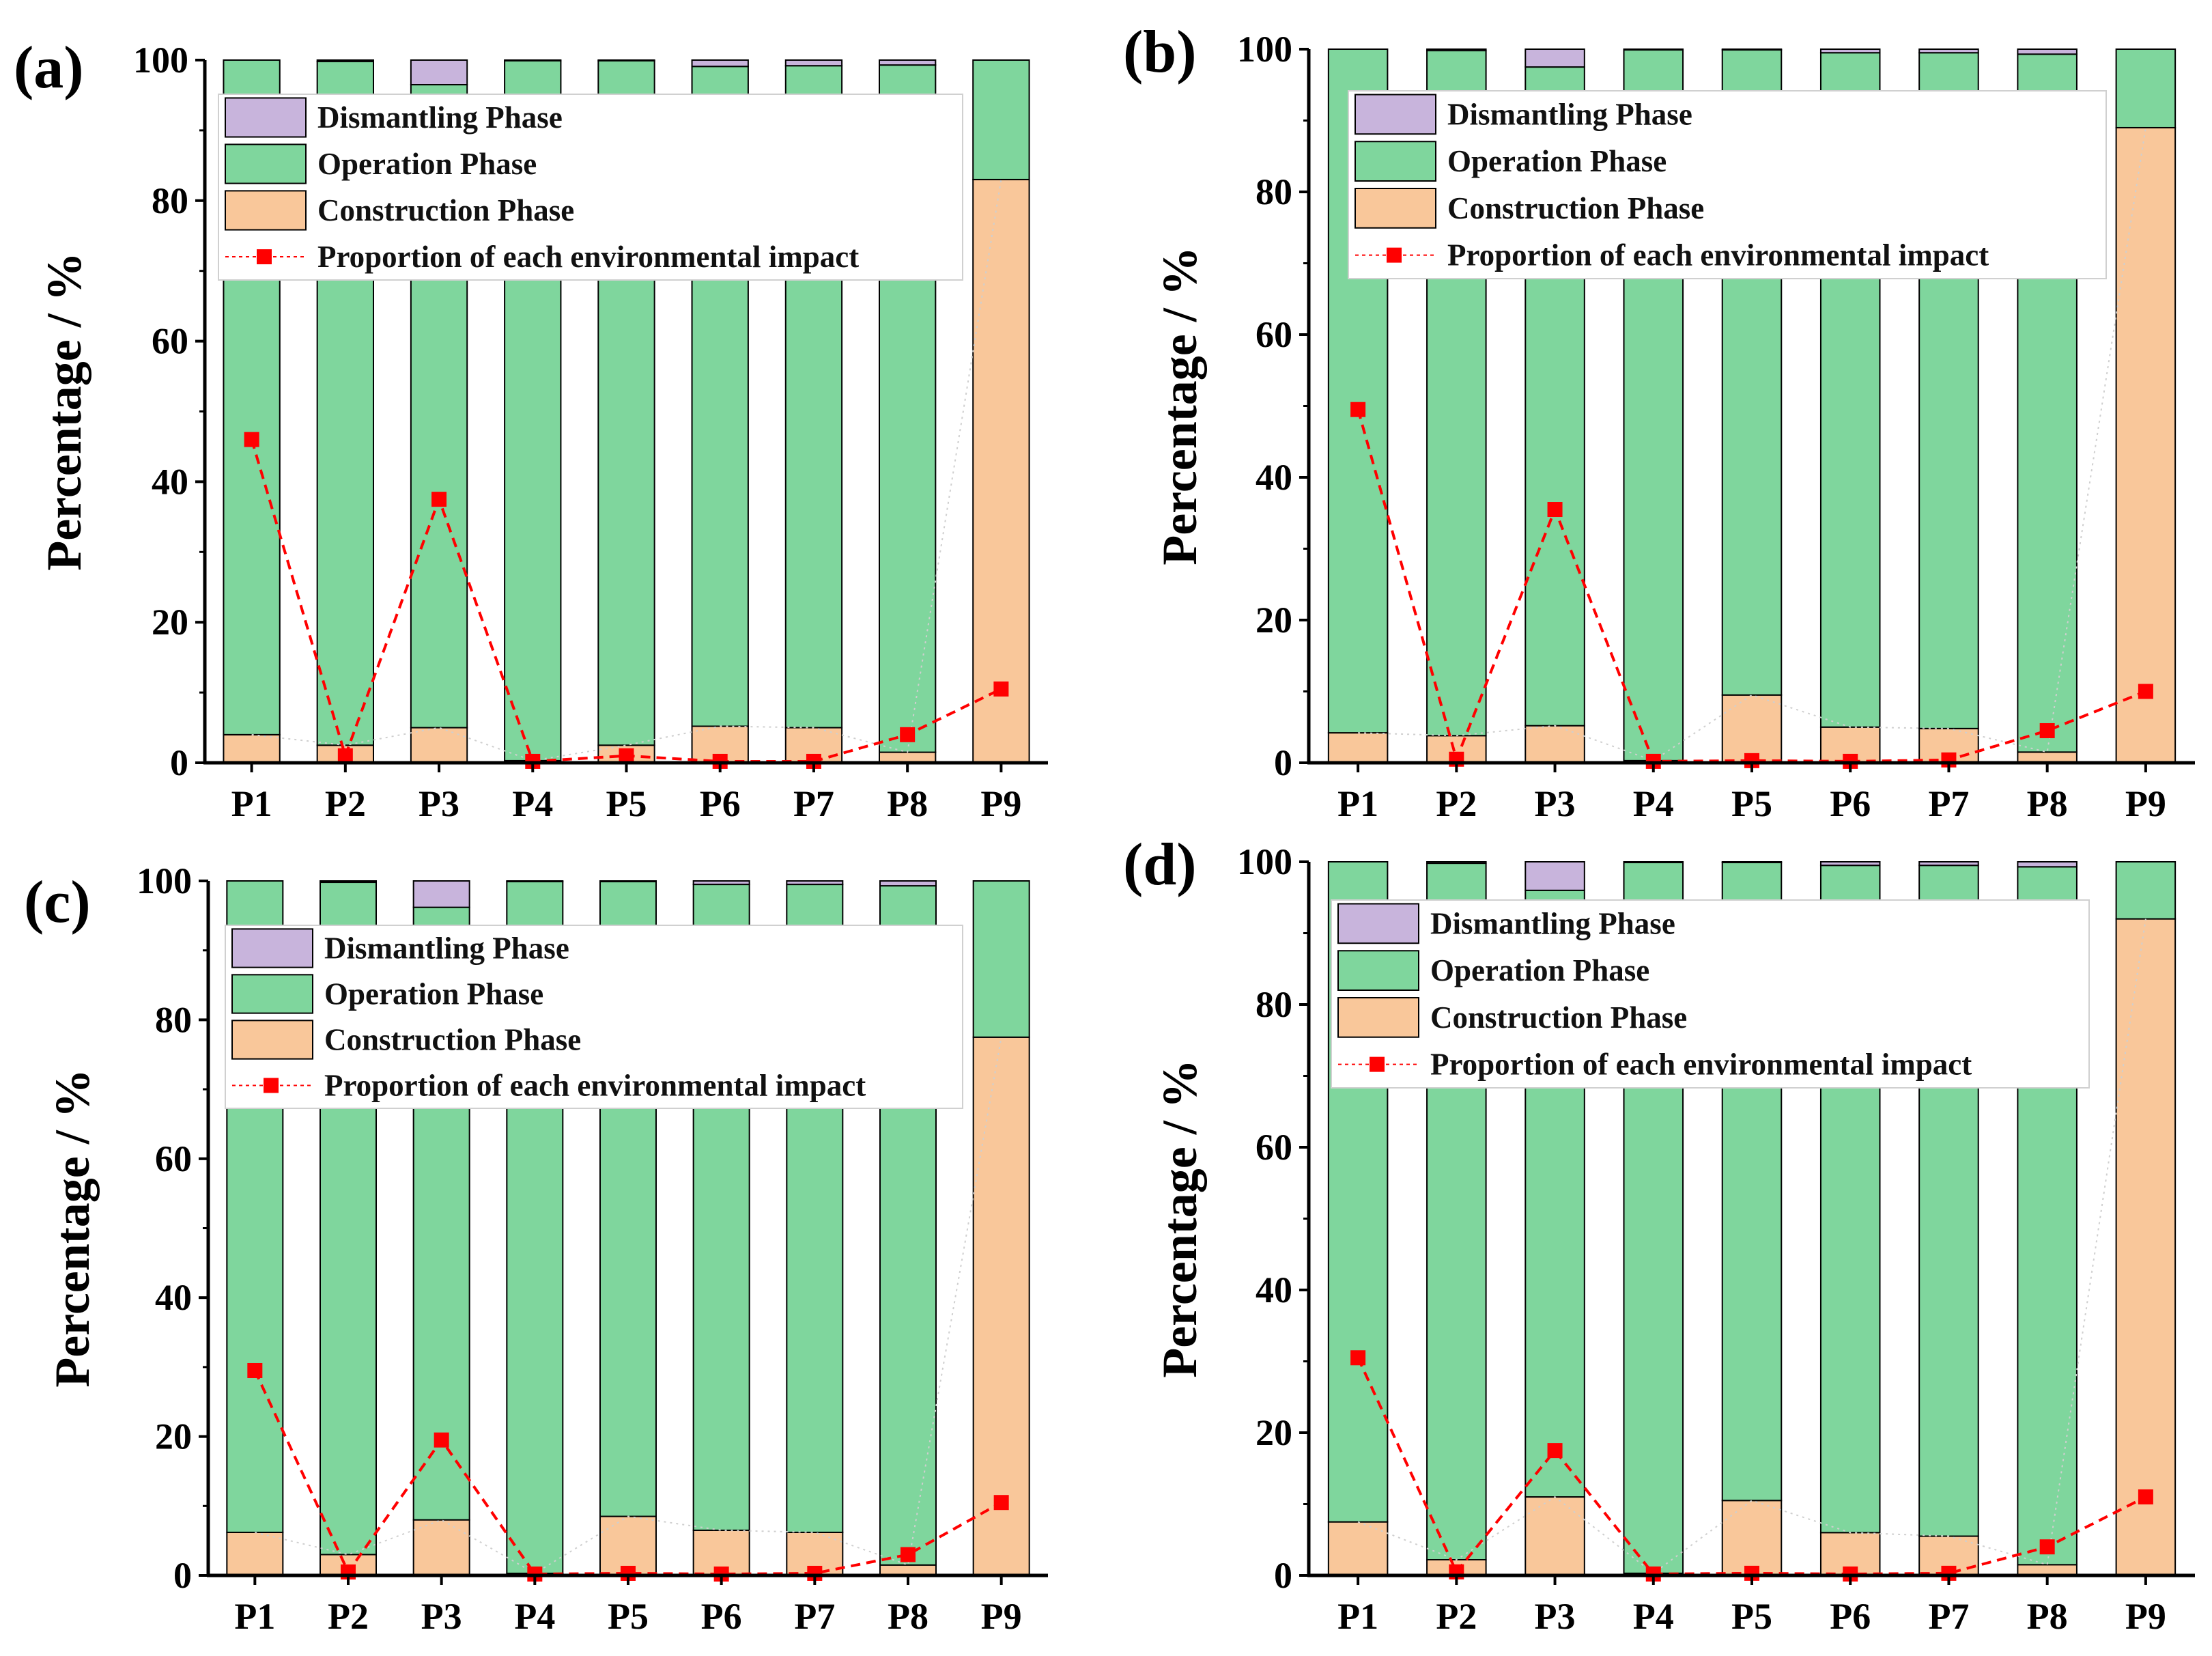  What do you see at coordinates (533, 60) in the screenshot?
I see `bar-dismantling-P4` at bounding box center [533, 60].